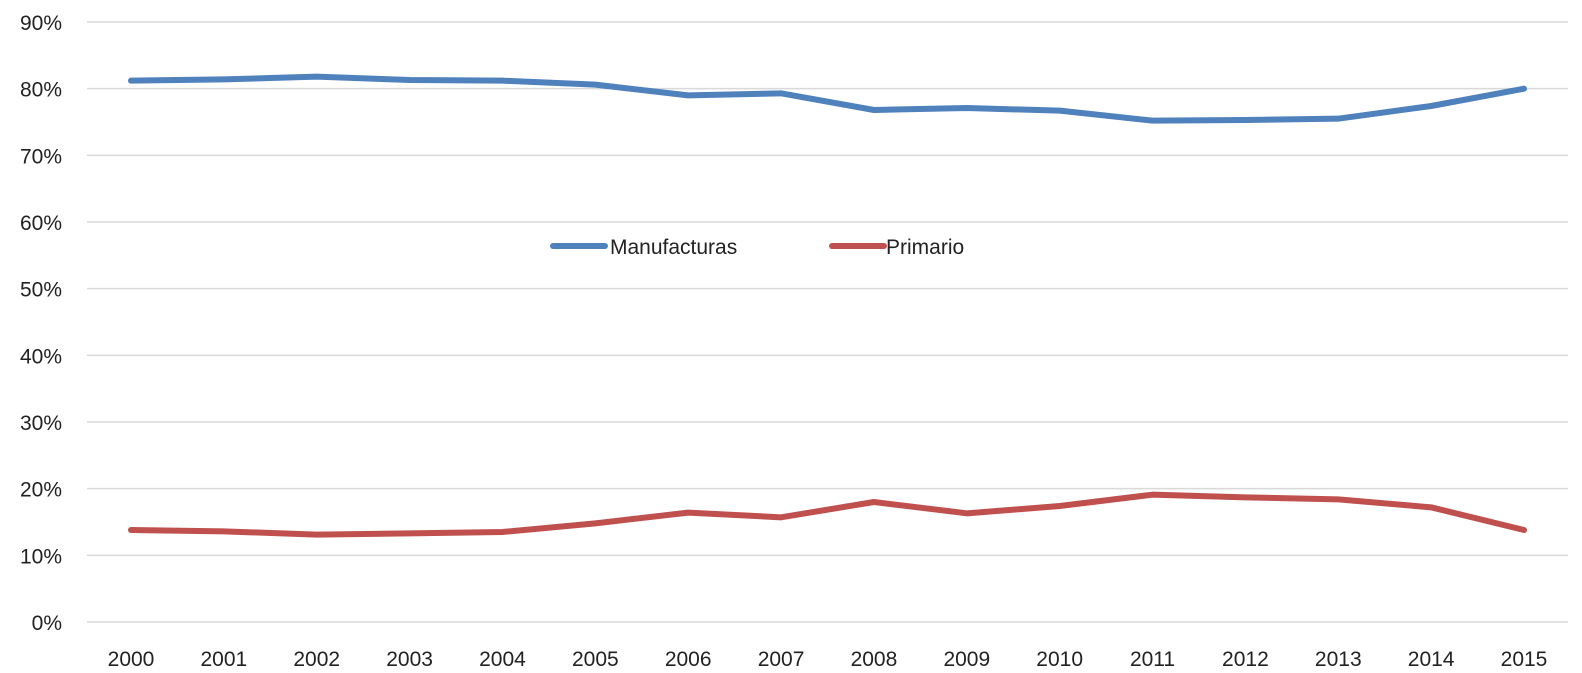 The height and width of the screenshot is (673, 1582). I want to click on x-tick-label: 2014, so click(1431, 659).